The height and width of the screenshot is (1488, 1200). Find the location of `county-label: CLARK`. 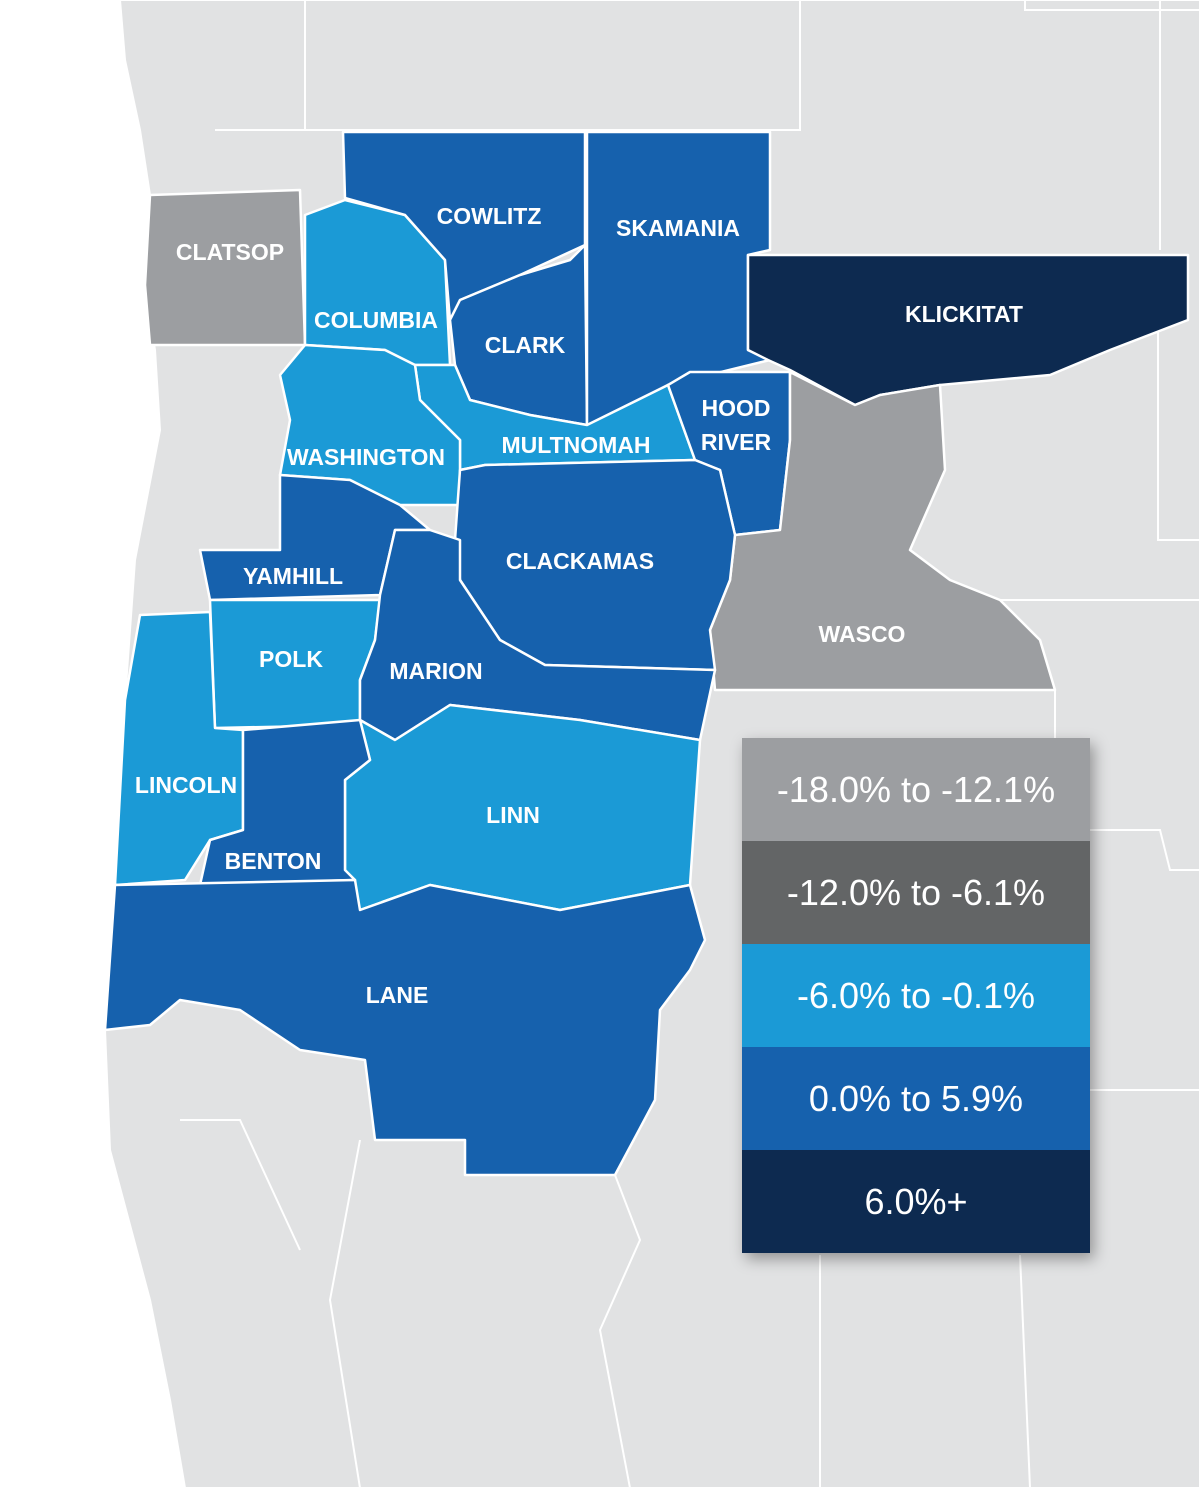

county-label: CLARK is located at coordinates (525, 345).